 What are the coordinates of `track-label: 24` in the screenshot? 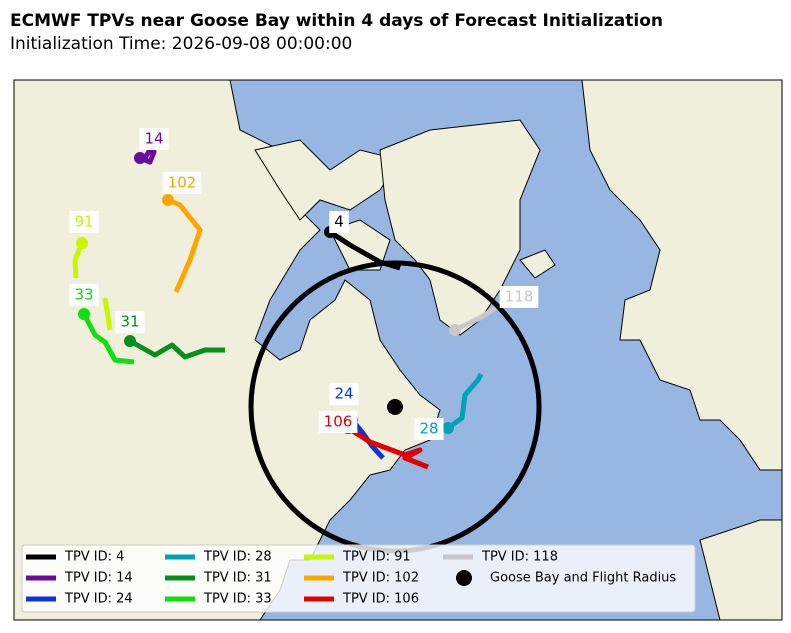 It's located at (343, 394).